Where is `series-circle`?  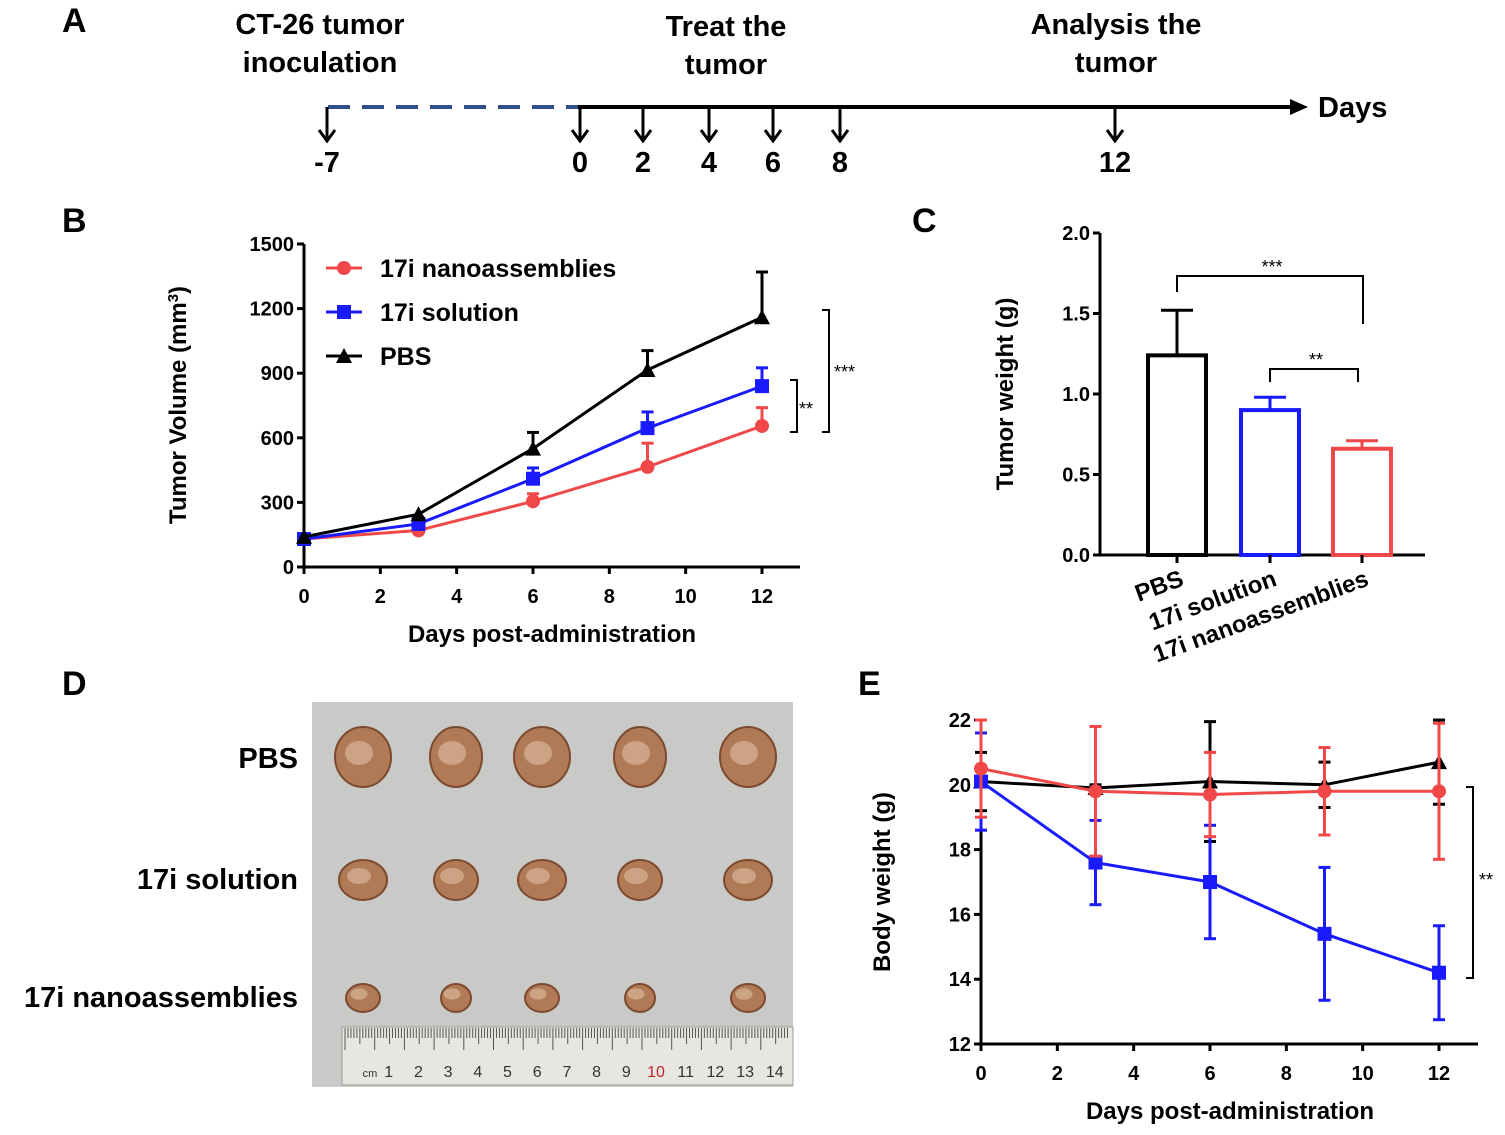
series-circle is located at coordinates (1210, 789).